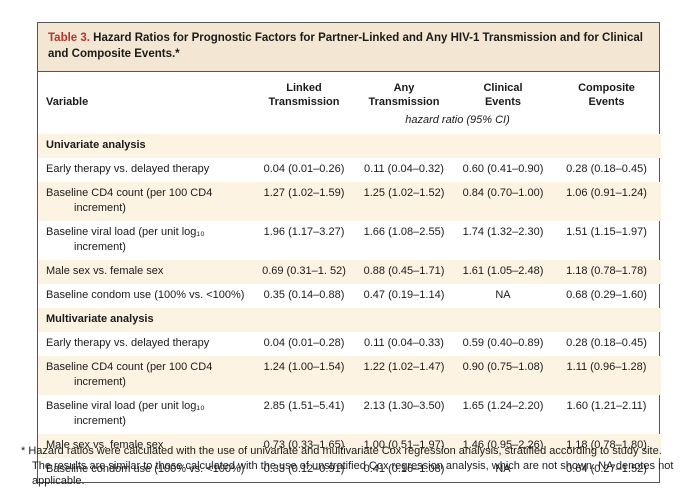 The height and width of the screenshot is (489, 690). What do you see at coordinates (404, 295) in the screenshot?
I see `any-transmission-cell: 0.47 (0.19–1.14)` at bounding box center [404, 295].